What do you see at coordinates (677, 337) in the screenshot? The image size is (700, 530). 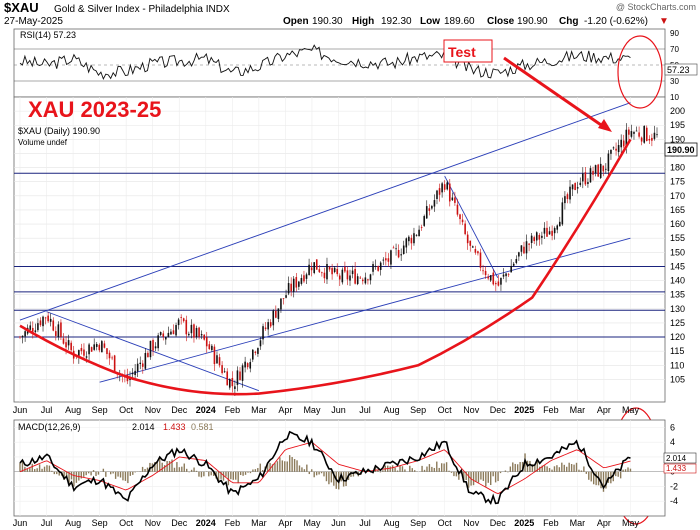 I see `price-tick-label: 120` at bounding box center [677, 337].